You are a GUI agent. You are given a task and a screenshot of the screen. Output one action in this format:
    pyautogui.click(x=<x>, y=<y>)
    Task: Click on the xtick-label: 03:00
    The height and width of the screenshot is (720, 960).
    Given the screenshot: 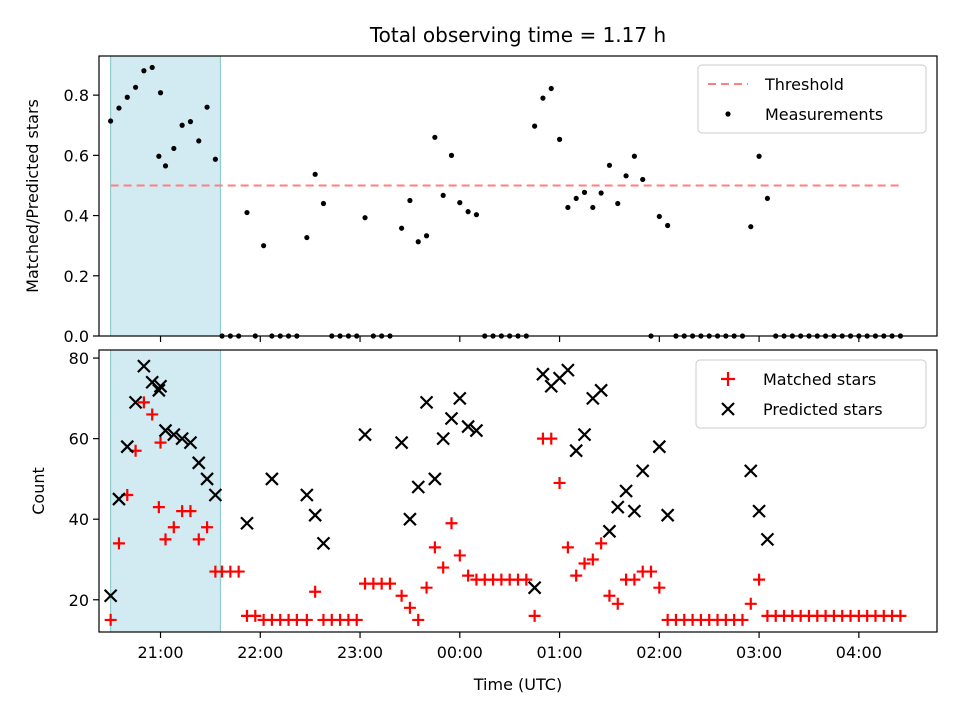 What is the action you would take?
    pyautogui.click(x=759, y=652)
    